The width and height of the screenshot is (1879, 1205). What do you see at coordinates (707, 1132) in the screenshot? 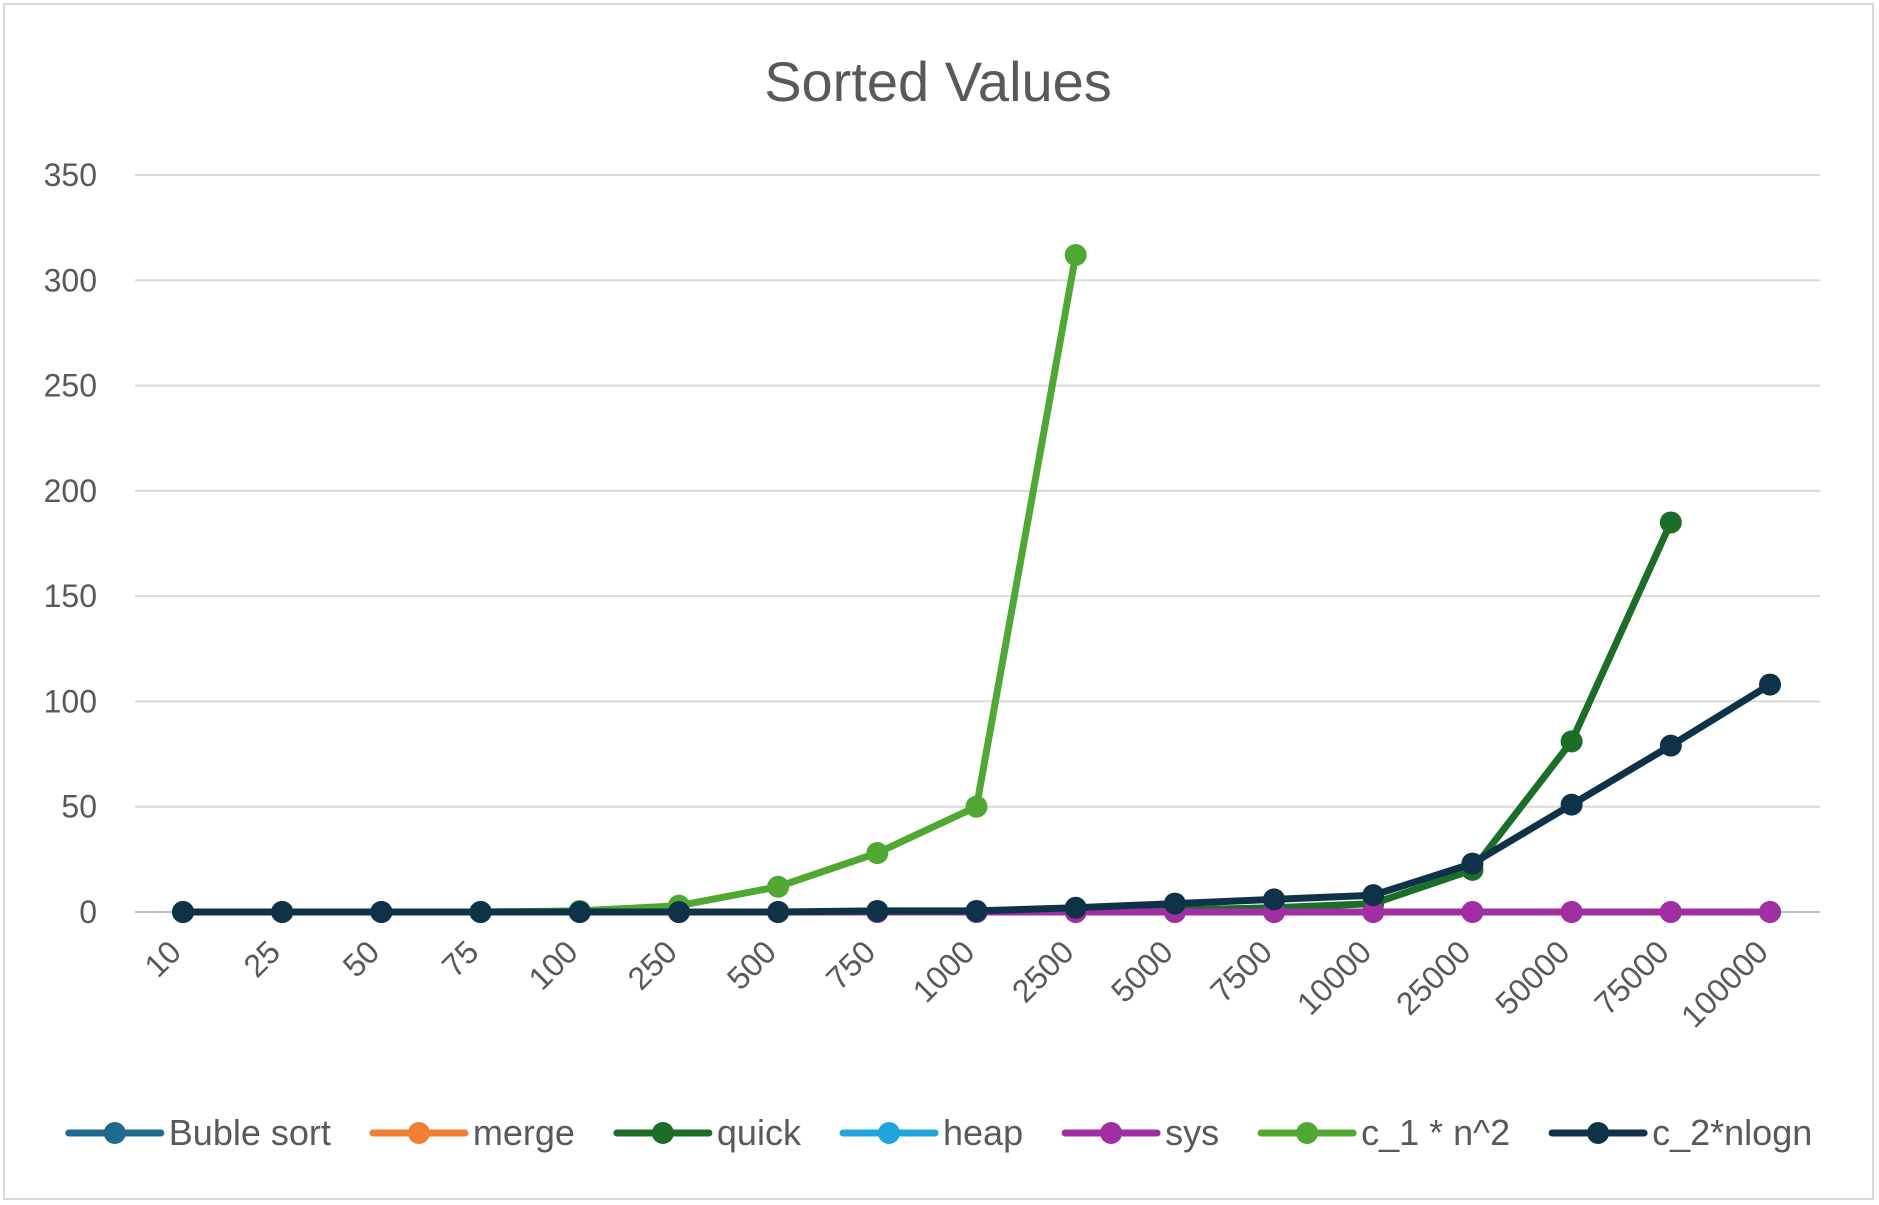
I see `legend-item: quick` at bounding box center [707, 1132].